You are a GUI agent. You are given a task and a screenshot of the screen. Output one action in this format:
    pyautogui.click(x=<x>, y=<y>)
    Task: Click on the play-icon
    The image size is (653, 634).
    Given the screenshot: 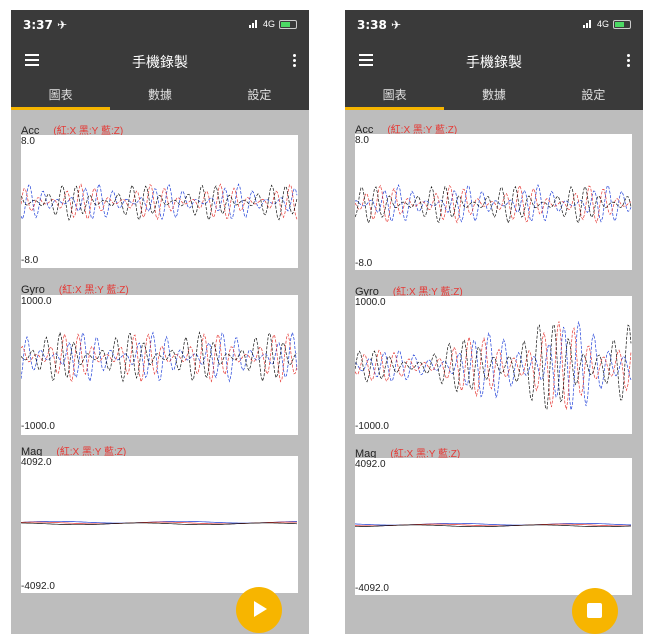 What is the action you would take?
    pyautogui.click(x=260, y=609)
    